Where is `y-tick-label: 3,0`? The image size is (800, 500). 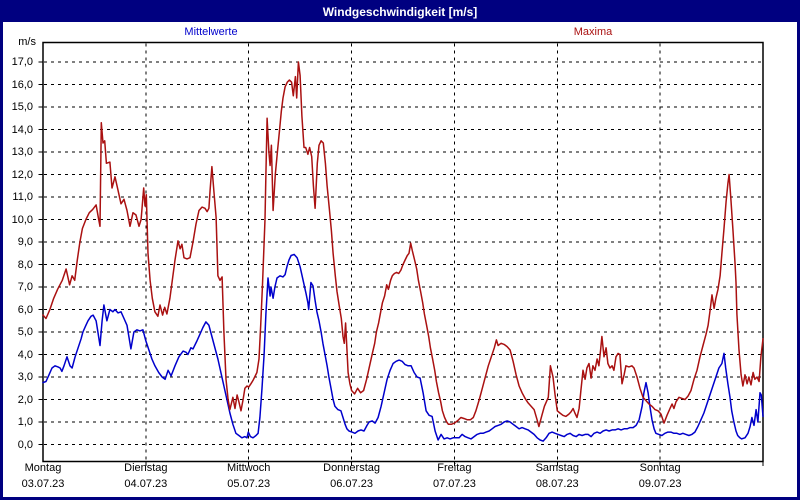
y-tick-label: 3,0 is located at coordinates (25, 377).